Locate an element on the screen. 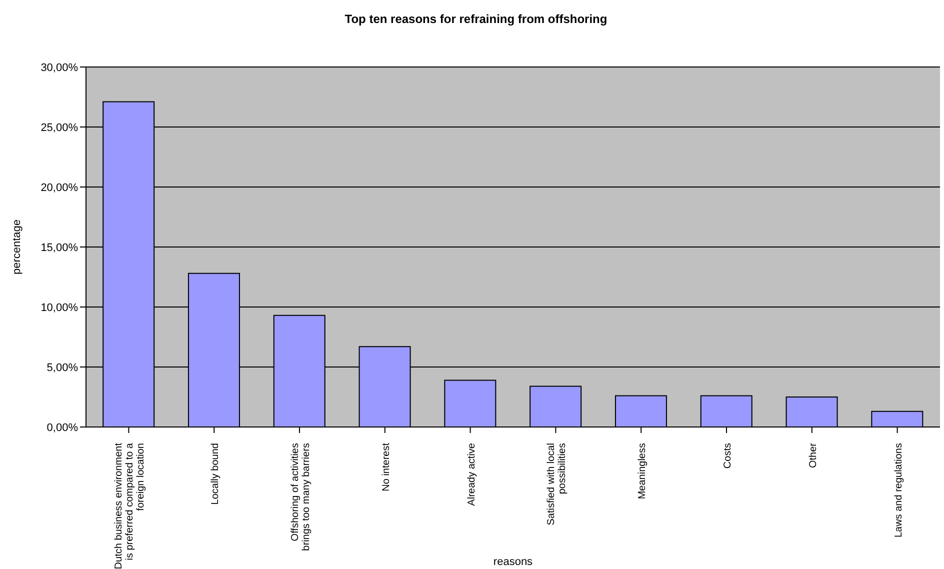  x-tick-label: Offshoring of activities brings too many barriers is located at coordinates (301, 497).